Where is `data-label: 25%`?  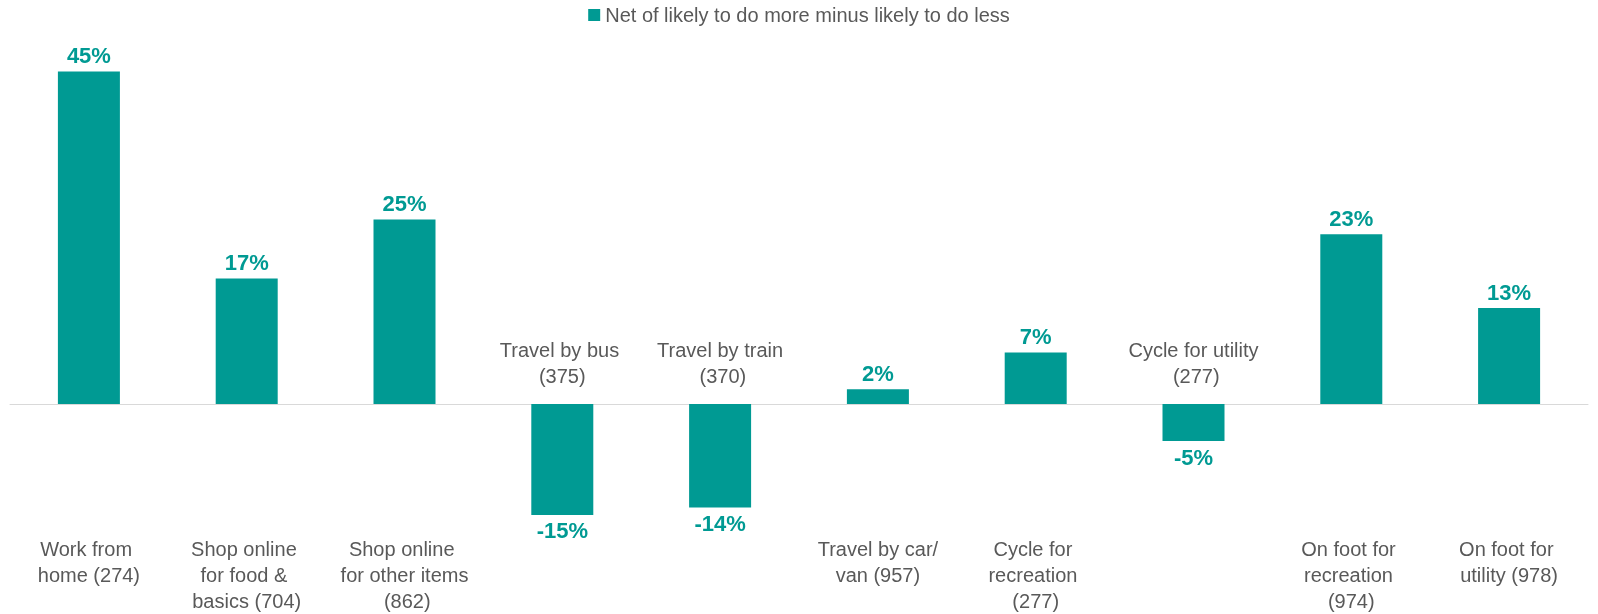
data-label: 25% is located at coordinates (404, 203).